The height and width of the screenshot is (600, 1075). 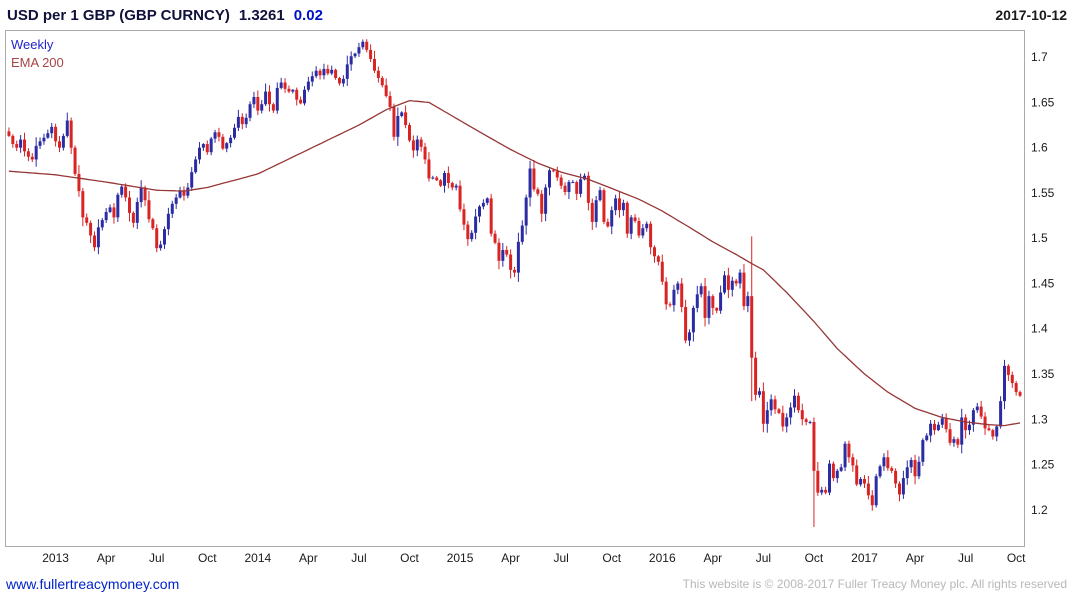 What do you see at coordinates (37, 62) in the screenshot?
I see `legend-ema-label: EMA 200` at bounding box center [37, 62].